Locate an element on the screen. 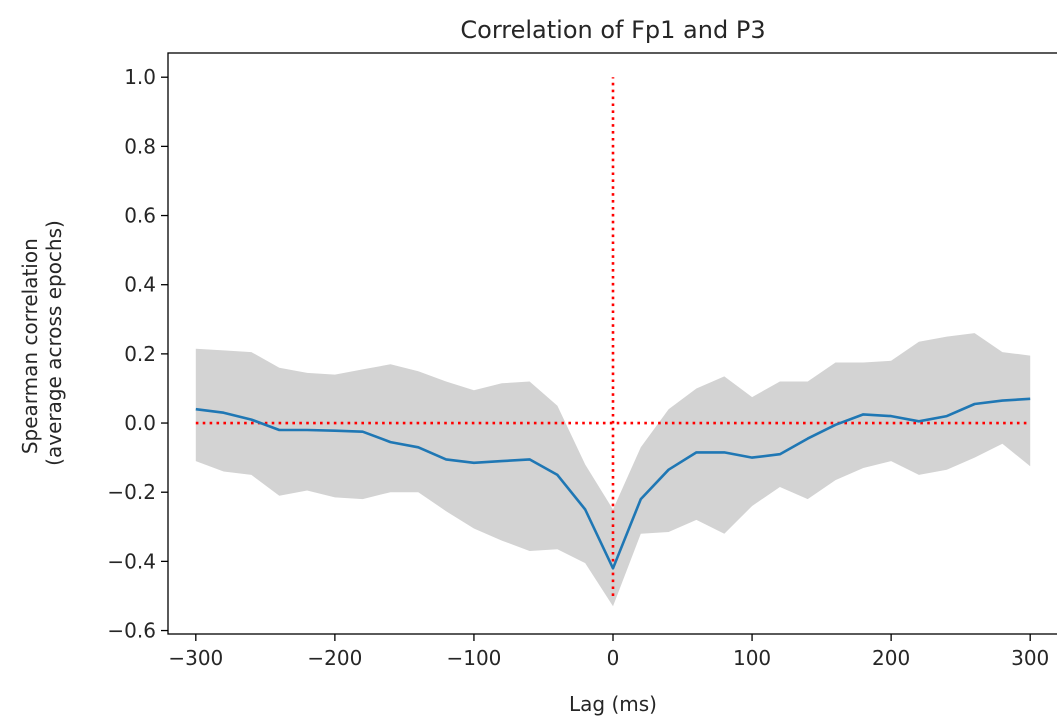 The width and height of the screenshot is (1057, 725). y-tick-label: 1.0 is located at coordinates (140, 77).